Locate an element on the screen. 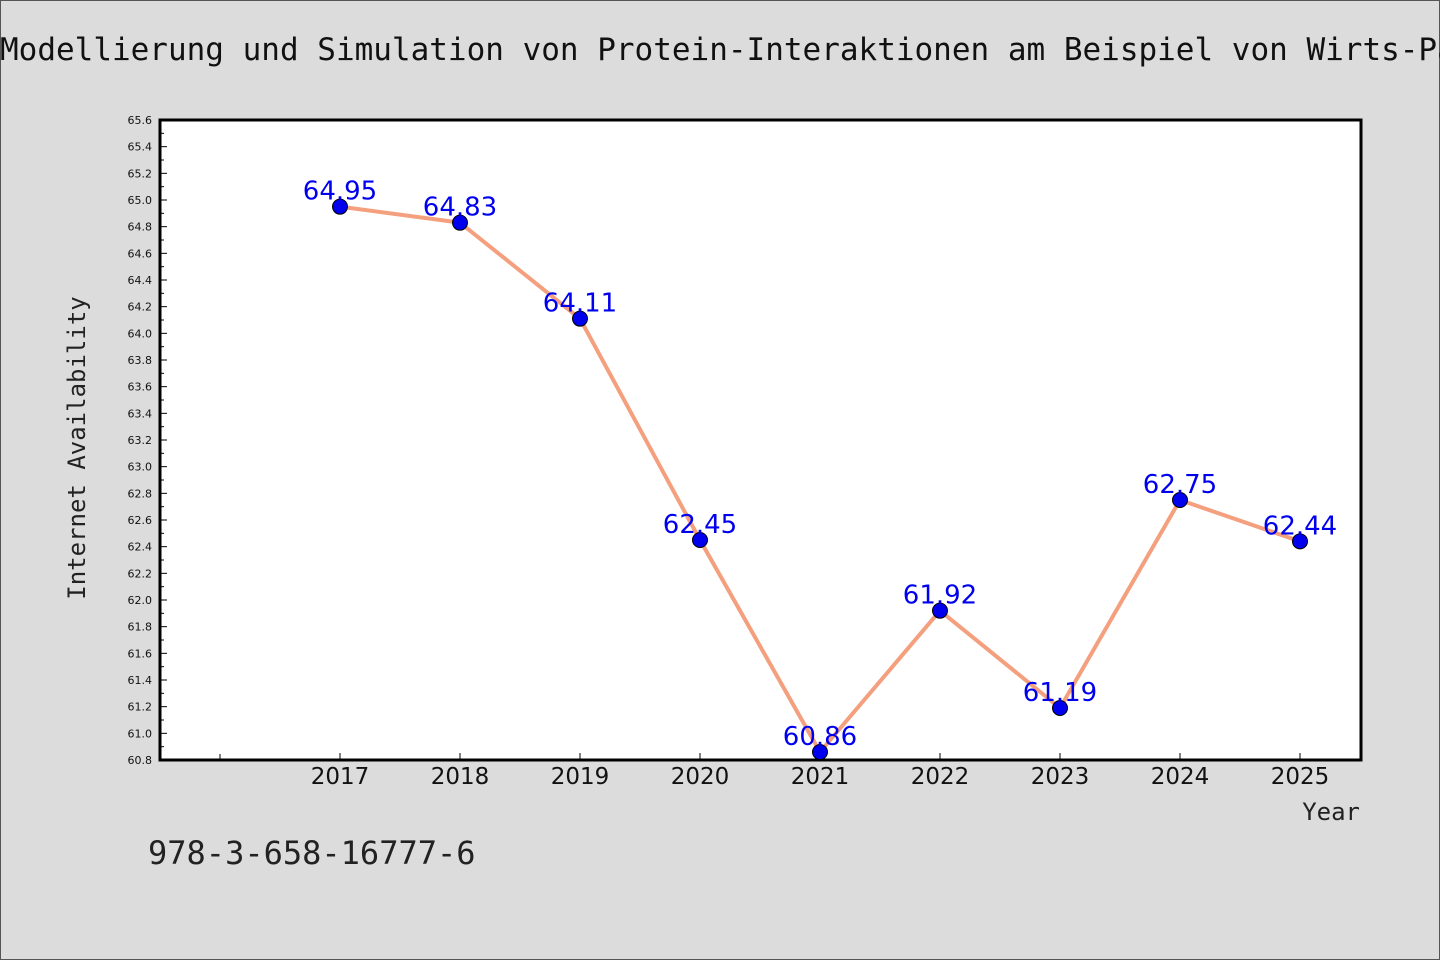 This screenshot has height=960, width=1440. x-tick-label: 2022 is located at coordinates (940, 777).